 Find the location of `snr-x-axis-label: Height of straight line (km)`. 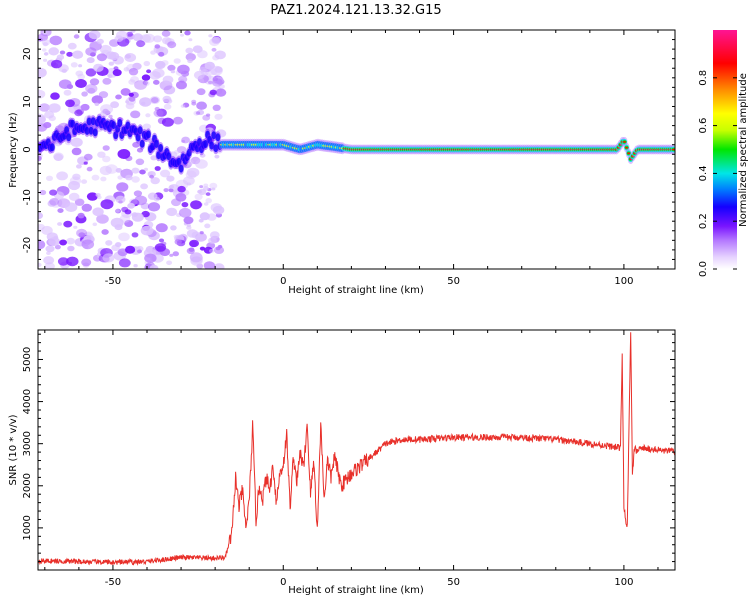

snr-x-axis-label: Height of straight line (km) is located at coordinates (356, 590).